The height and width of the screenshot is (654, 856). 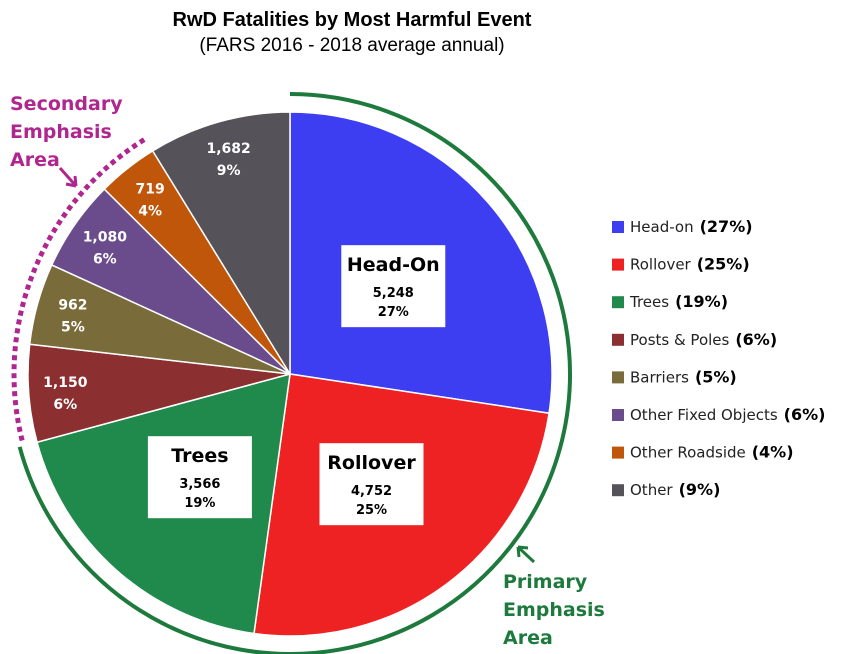 I want to click on slice-title: Trees, so click(x=199, y=456).